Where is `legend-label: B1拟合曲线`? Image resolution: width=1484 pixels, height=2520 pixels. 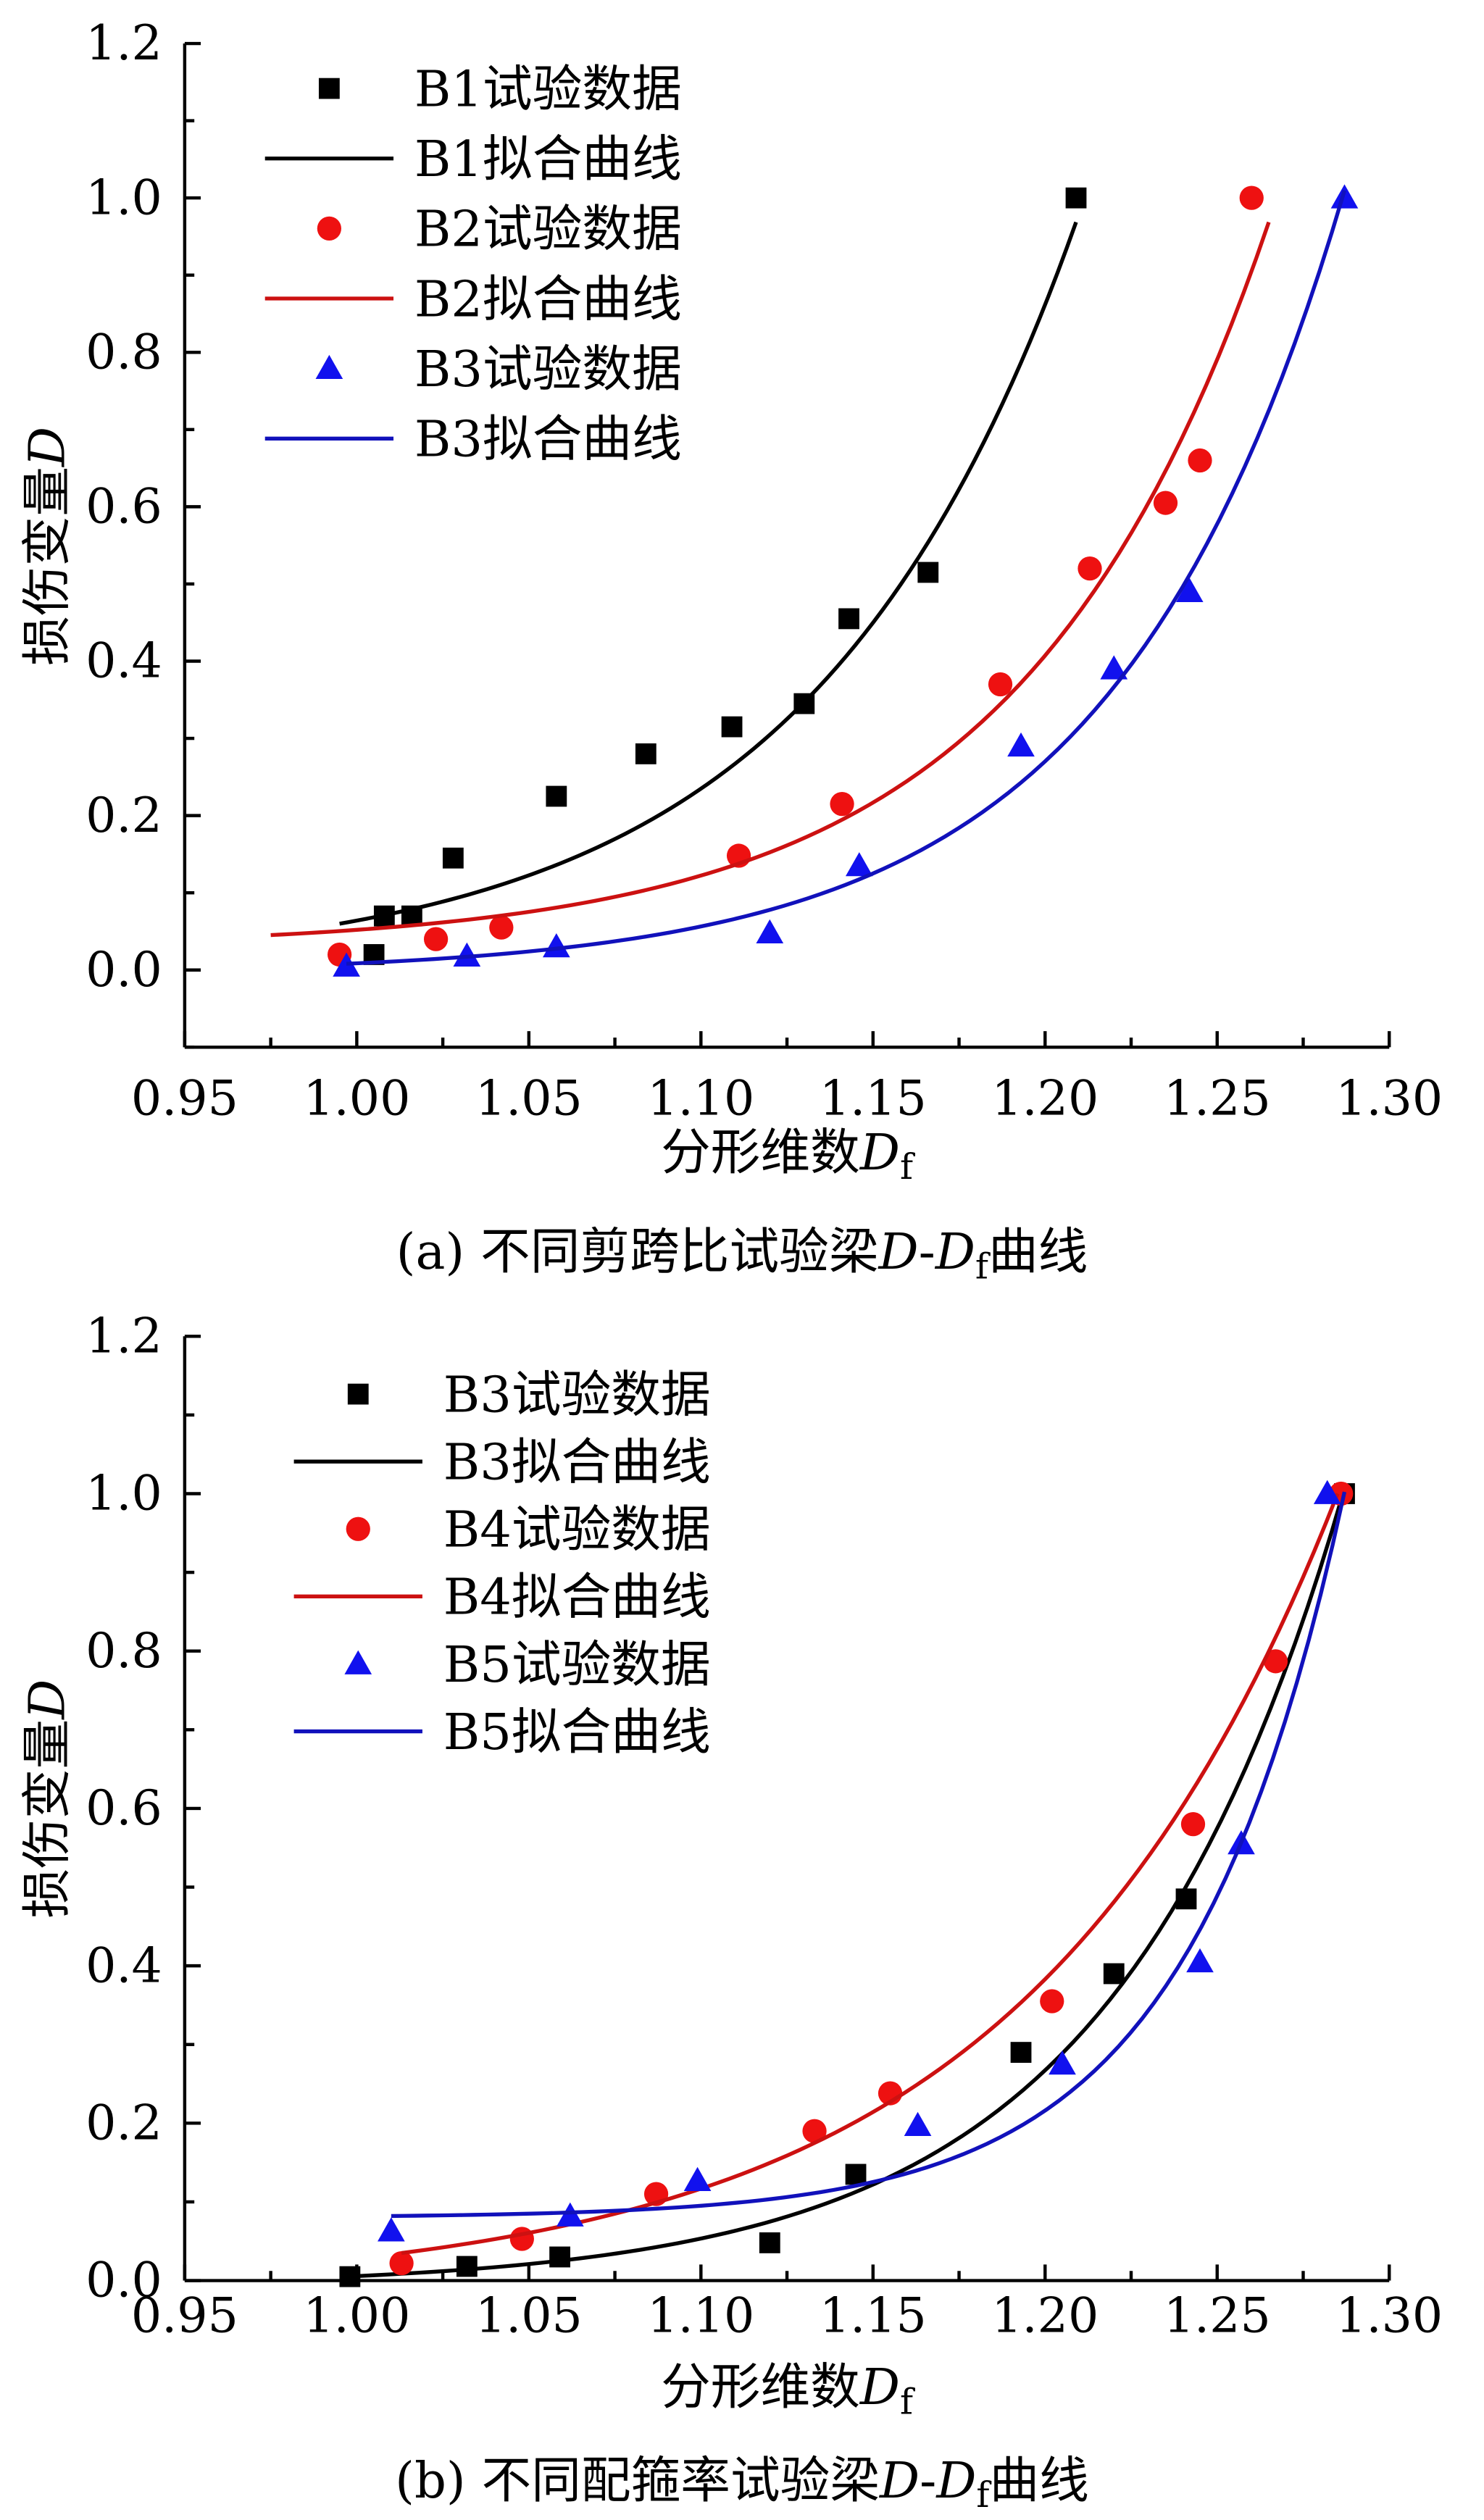 legend-label: B1拟合曲线 is located at coordinates (548, 159).